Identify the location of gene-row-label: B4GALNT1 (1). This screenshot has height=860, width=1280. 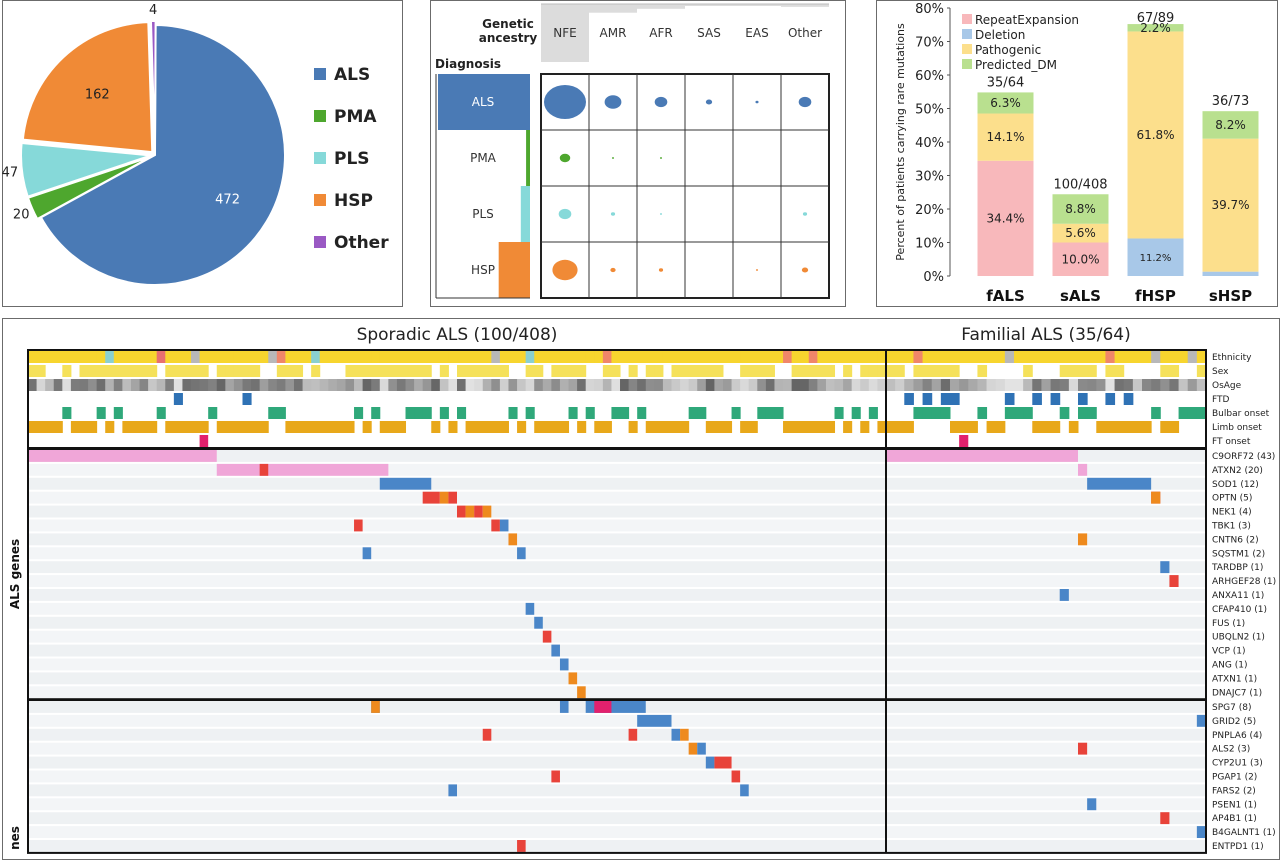
(1244, 833).